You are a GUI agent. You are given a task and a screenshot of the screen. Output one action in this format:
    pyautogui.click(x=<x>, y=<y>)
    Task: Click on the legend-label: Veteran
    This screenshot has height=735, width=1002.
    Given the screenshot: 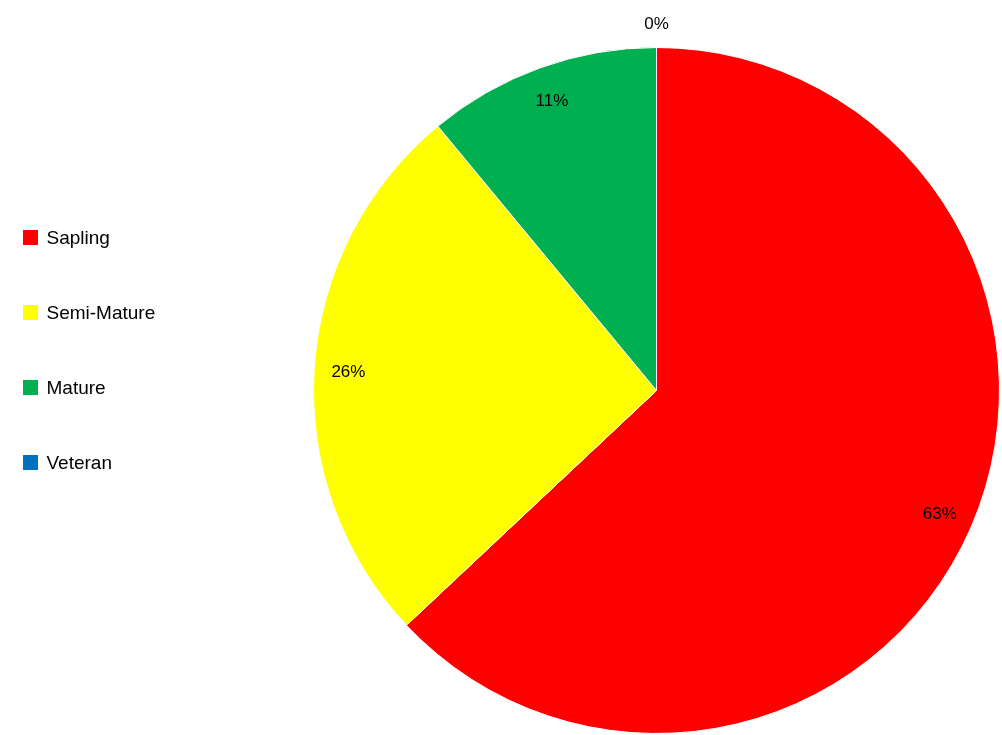 What is the action you would take?
    pyautogui.click(x=79, y=462)
    